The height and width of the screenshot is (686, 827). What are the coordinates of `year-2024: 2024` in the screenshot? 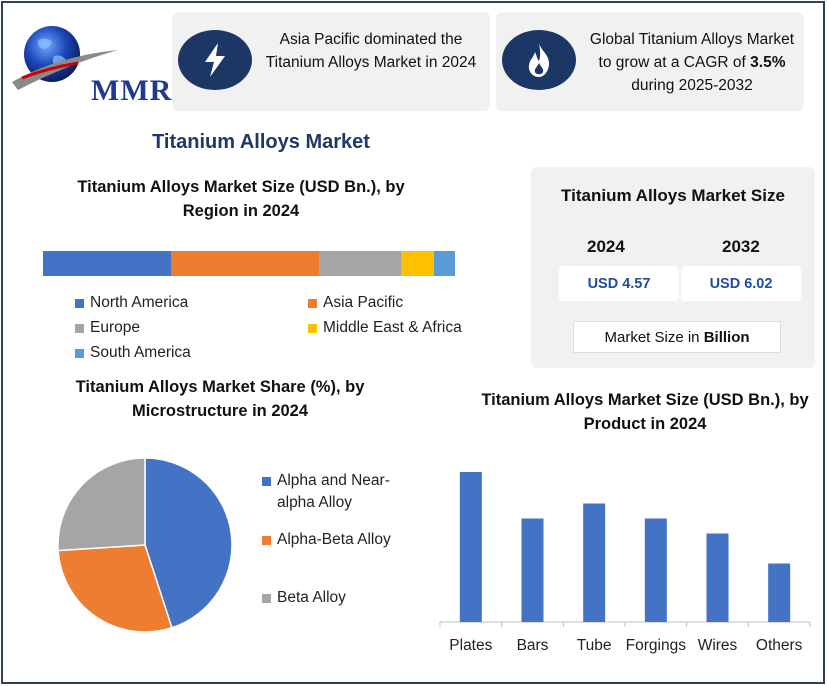 It's located at (606, 246).